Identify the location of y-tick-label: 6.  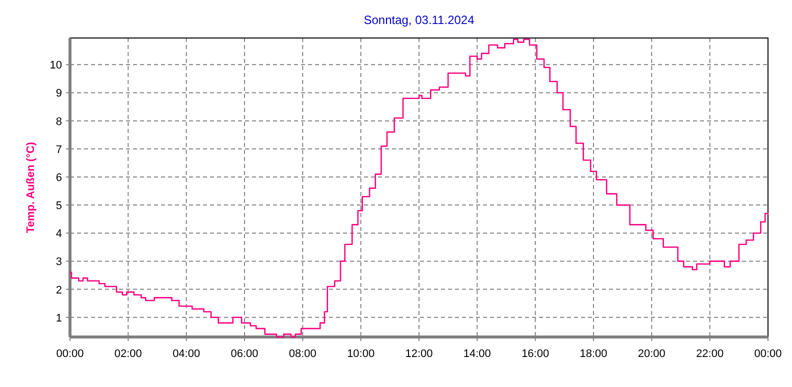
(59, 178).